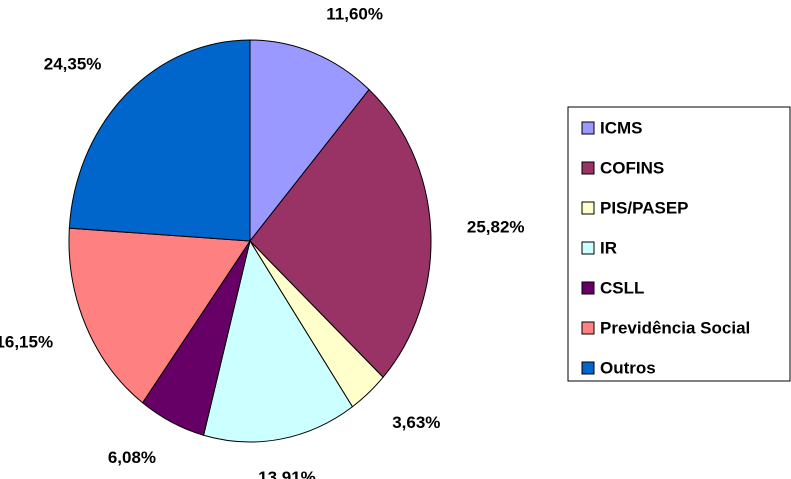  I want to click on data-label: 3,63%, so click(416, 422).